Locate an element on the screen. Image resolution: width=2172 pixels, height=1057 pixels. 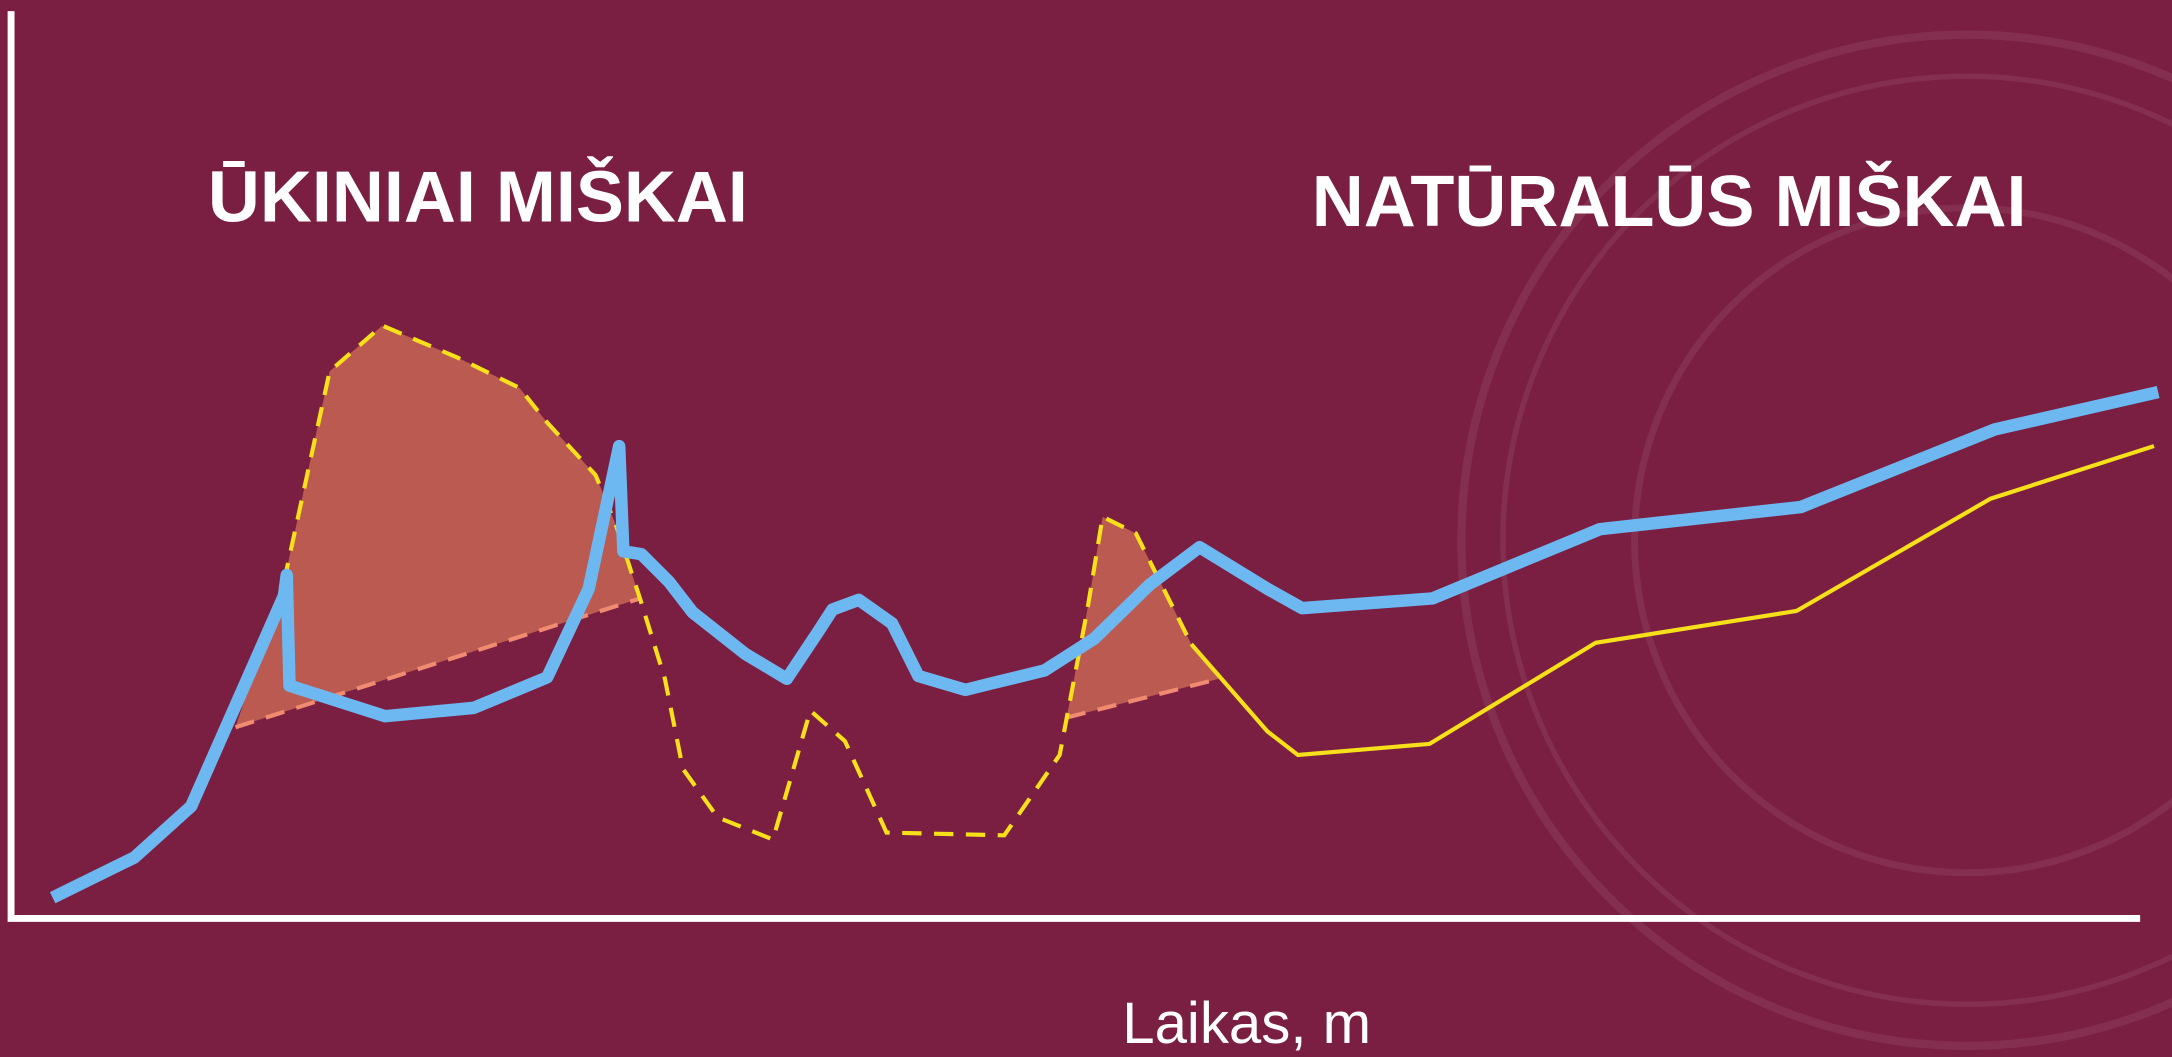
left-title: ŪKINIAI MIŠKAI is located at coordinates (478, 197).